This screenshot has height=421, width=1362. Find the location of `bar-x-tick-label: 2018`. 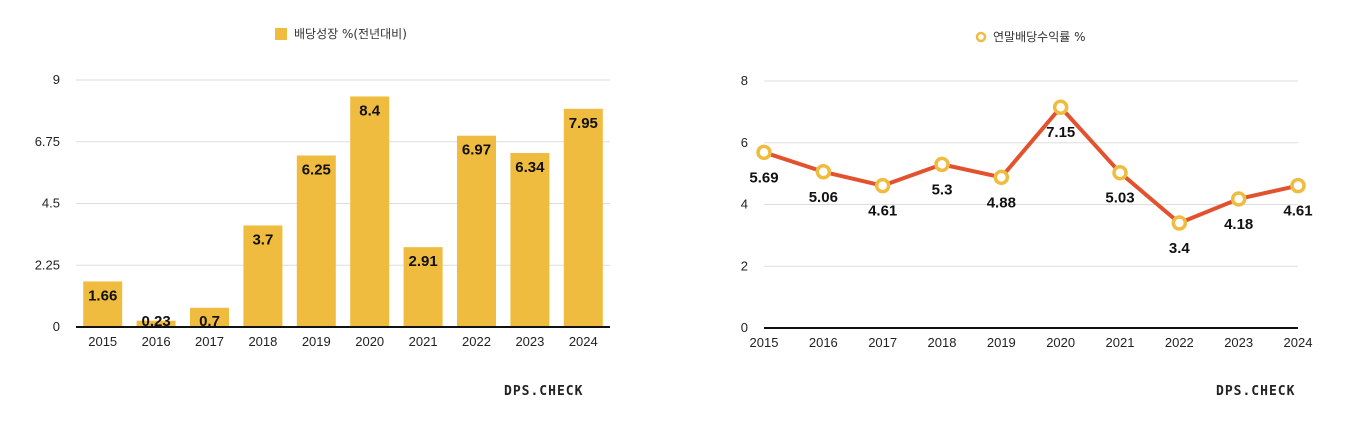

bar-x-tick-label: 2018 is located at coordinates (262, 341).